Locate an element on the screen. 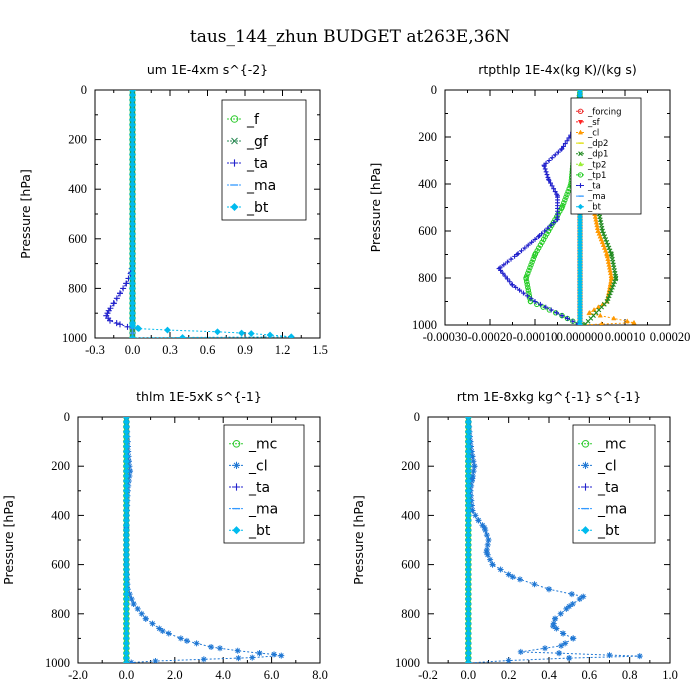 This screenshot has height=700, width=700. legend-item: _gf is located at coordinates (248, 142).